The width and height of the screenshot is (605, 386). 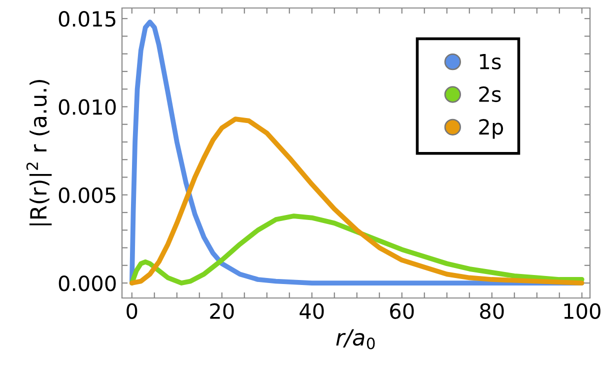 I want to click on y-tick-label: 0.010, so click(x=87, y=107).